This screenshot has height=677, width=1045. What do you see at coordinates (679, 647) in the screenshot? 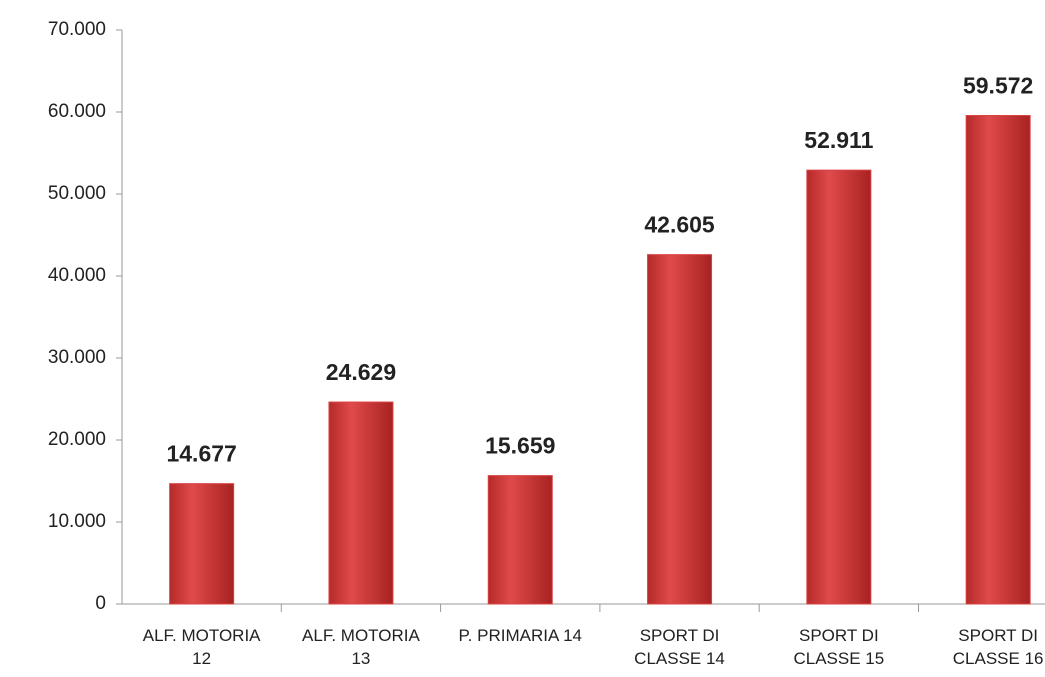
I see `x-tick-label: SPORT DI CLASSE 14` at bounding box center [679, 647].